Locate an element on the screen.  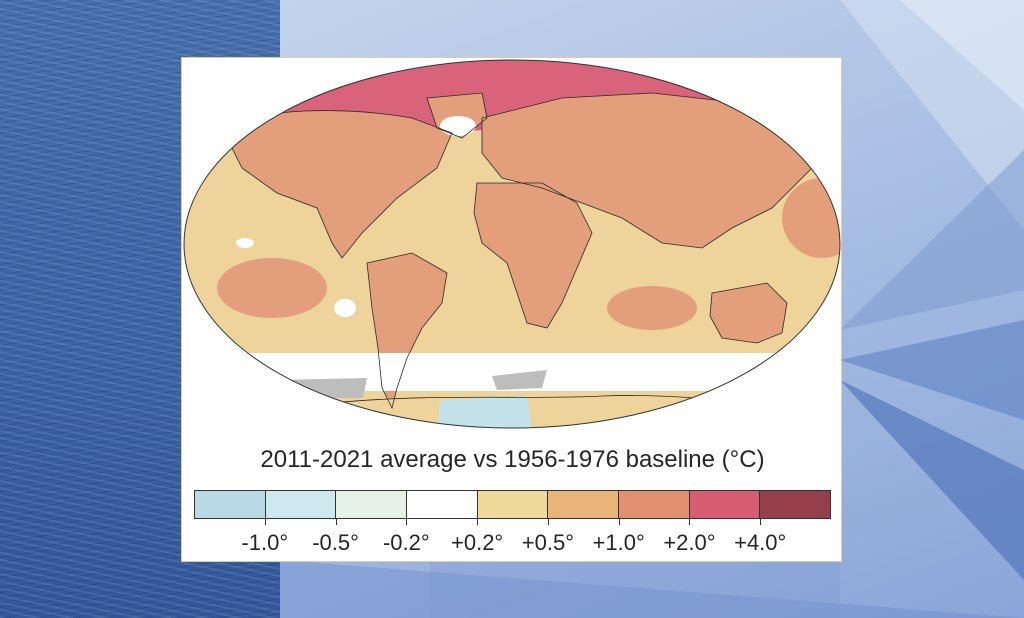
colorbar-tick-label: +0.5° is located at coordinates (547, 542).